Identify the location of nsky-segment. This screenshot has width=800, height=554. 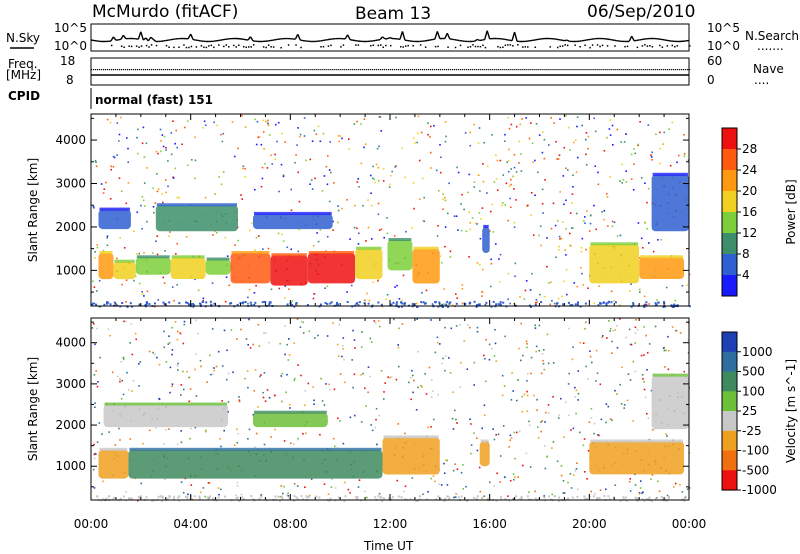
(389, 38).